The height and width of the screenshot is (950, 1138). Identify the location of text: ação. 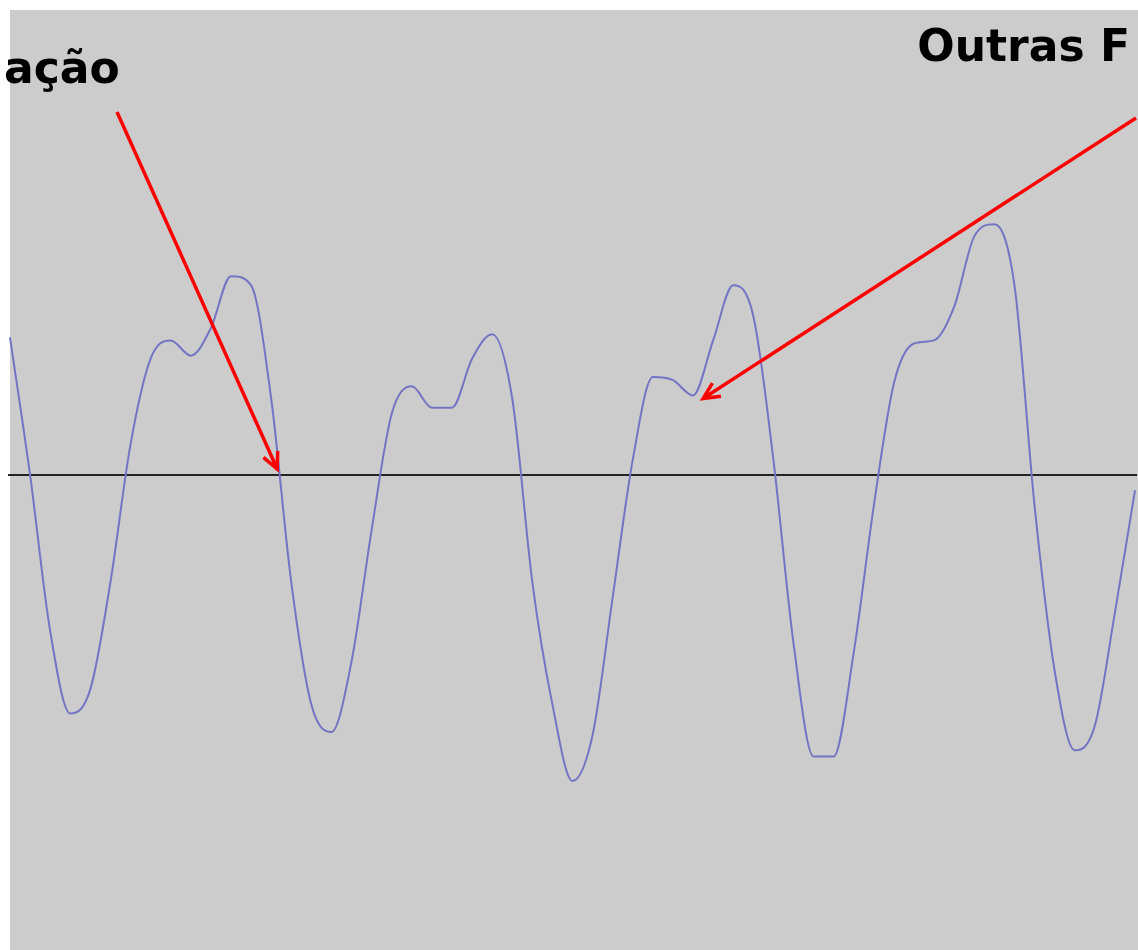
(62, 67).